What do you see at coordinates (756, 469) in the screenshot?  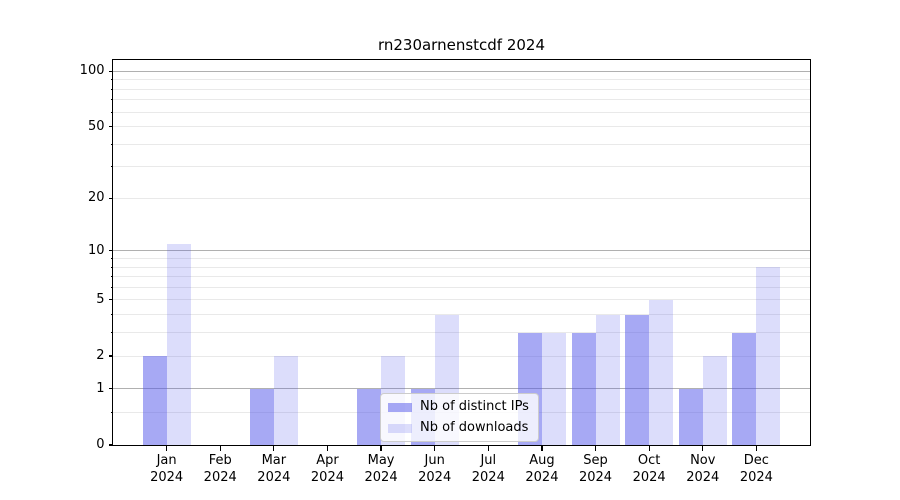 I see `x-tick-label: Dec 2024` at bounding box center [756, 469].